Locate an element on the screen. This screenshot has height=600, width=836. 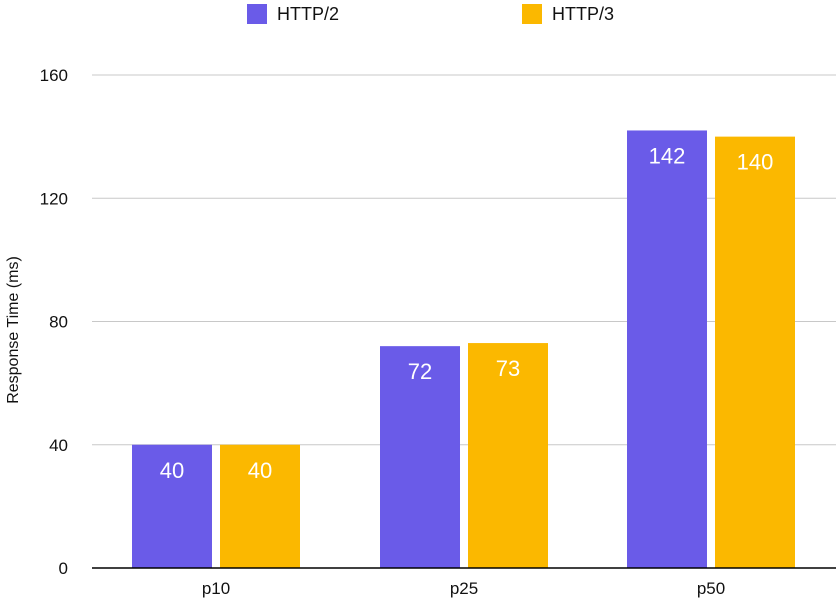
y-tick-label: 120 is located at coordinates (54, 198).